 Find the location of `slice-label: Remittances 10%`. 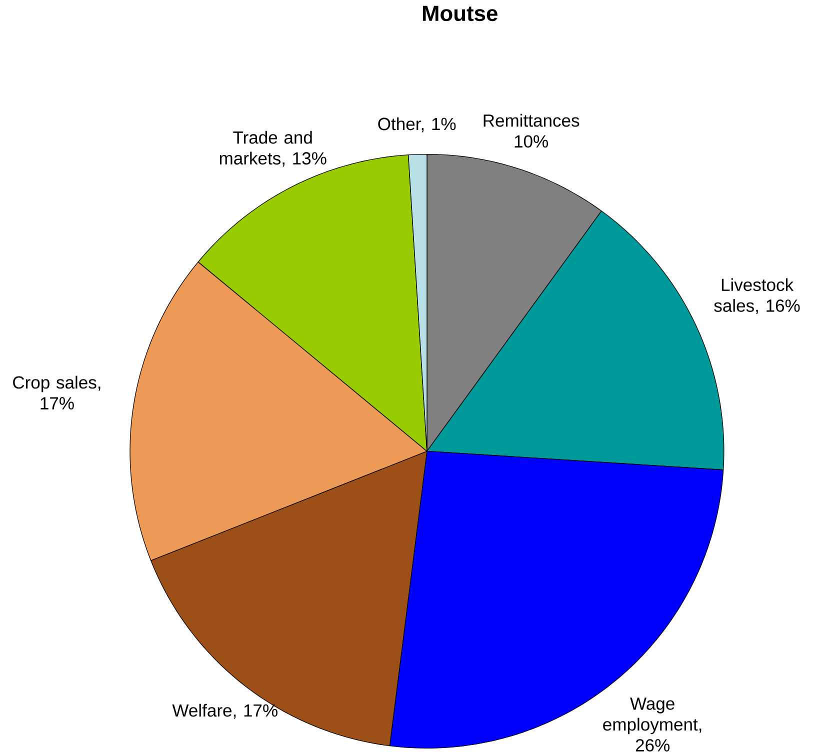

slice-label: Remittances 10% is located at coordinates (532, 131).